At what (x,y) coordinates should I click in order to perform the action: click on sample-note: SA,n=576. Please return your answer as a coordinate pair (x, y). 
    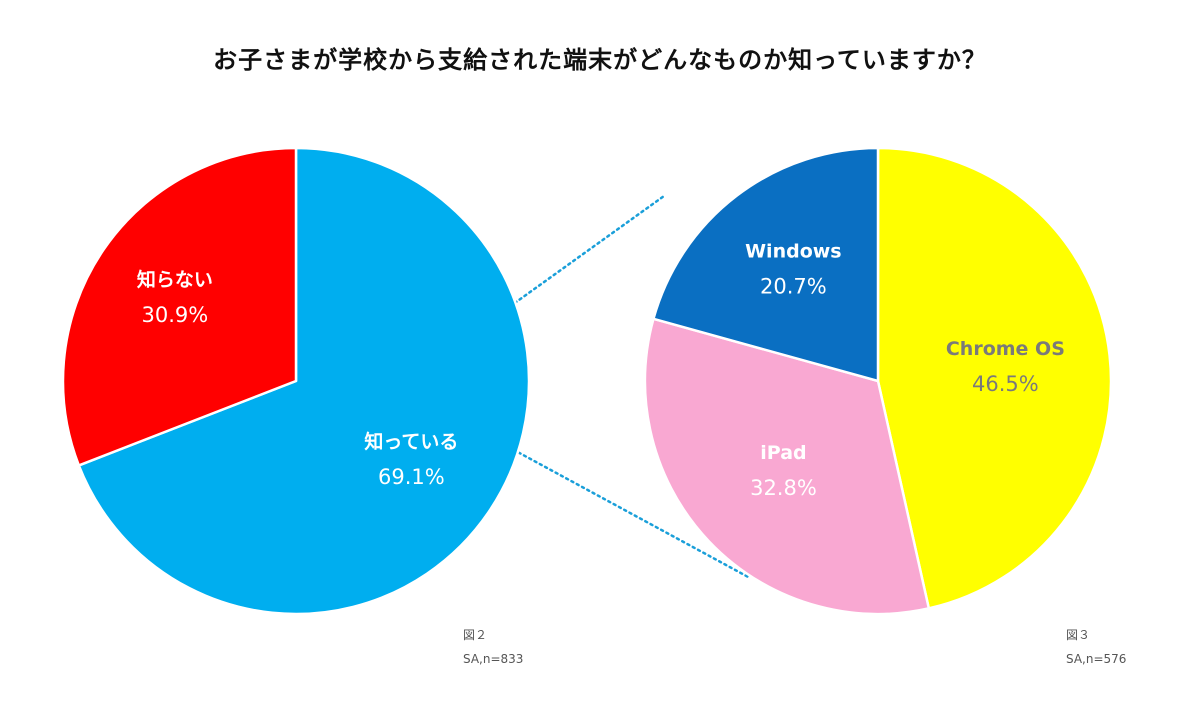
    Looking at the image, I should click on (1096, 659).